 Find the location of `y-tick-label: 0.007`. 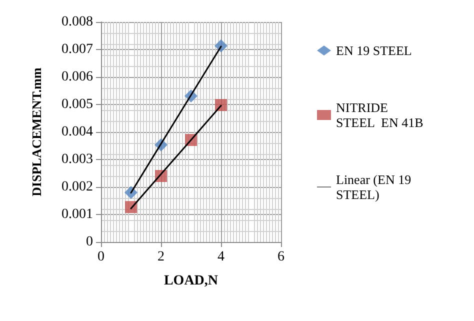

y-tick-label: 0.007 is located at coordinates (77, 49).